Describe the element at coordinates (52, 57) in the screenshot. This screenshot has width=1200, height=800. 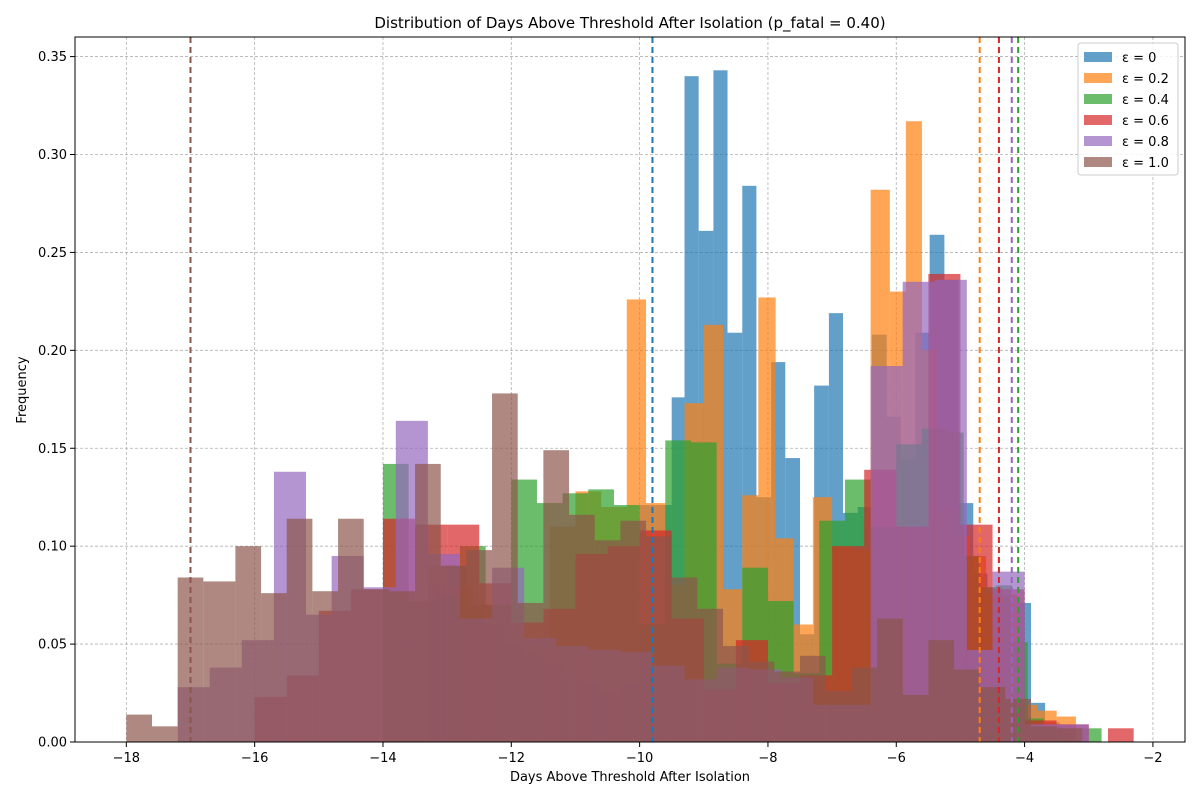
I see `y-tick-label: 0.35` at that location.